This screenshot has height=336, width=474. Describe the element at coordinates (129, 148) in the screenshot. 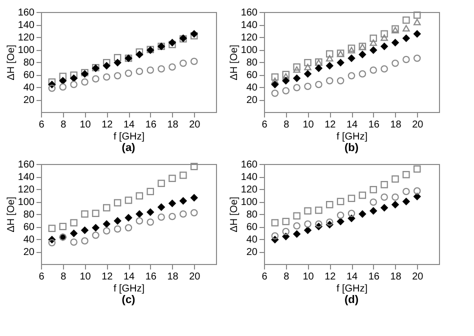

I see `text: (a)` at that location.